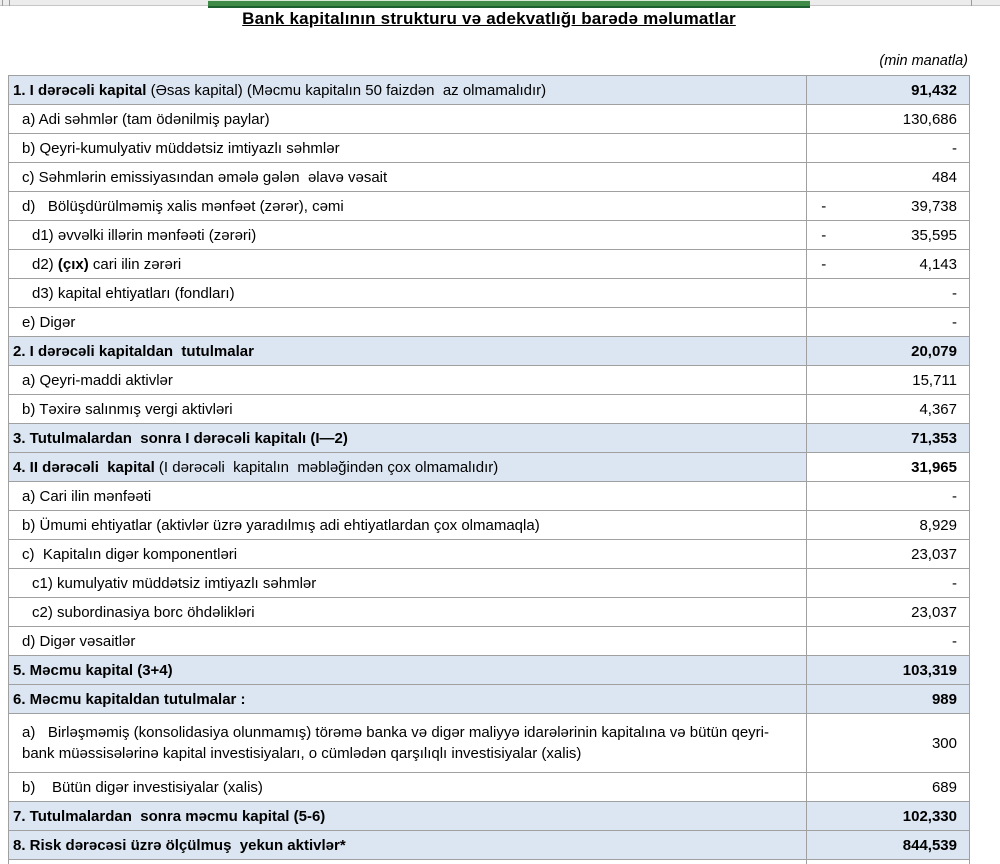  What do you see at coordinates (49, 322) in the screenshot?
I see `row-label: e) Digər` at bounding box center [49, 322].